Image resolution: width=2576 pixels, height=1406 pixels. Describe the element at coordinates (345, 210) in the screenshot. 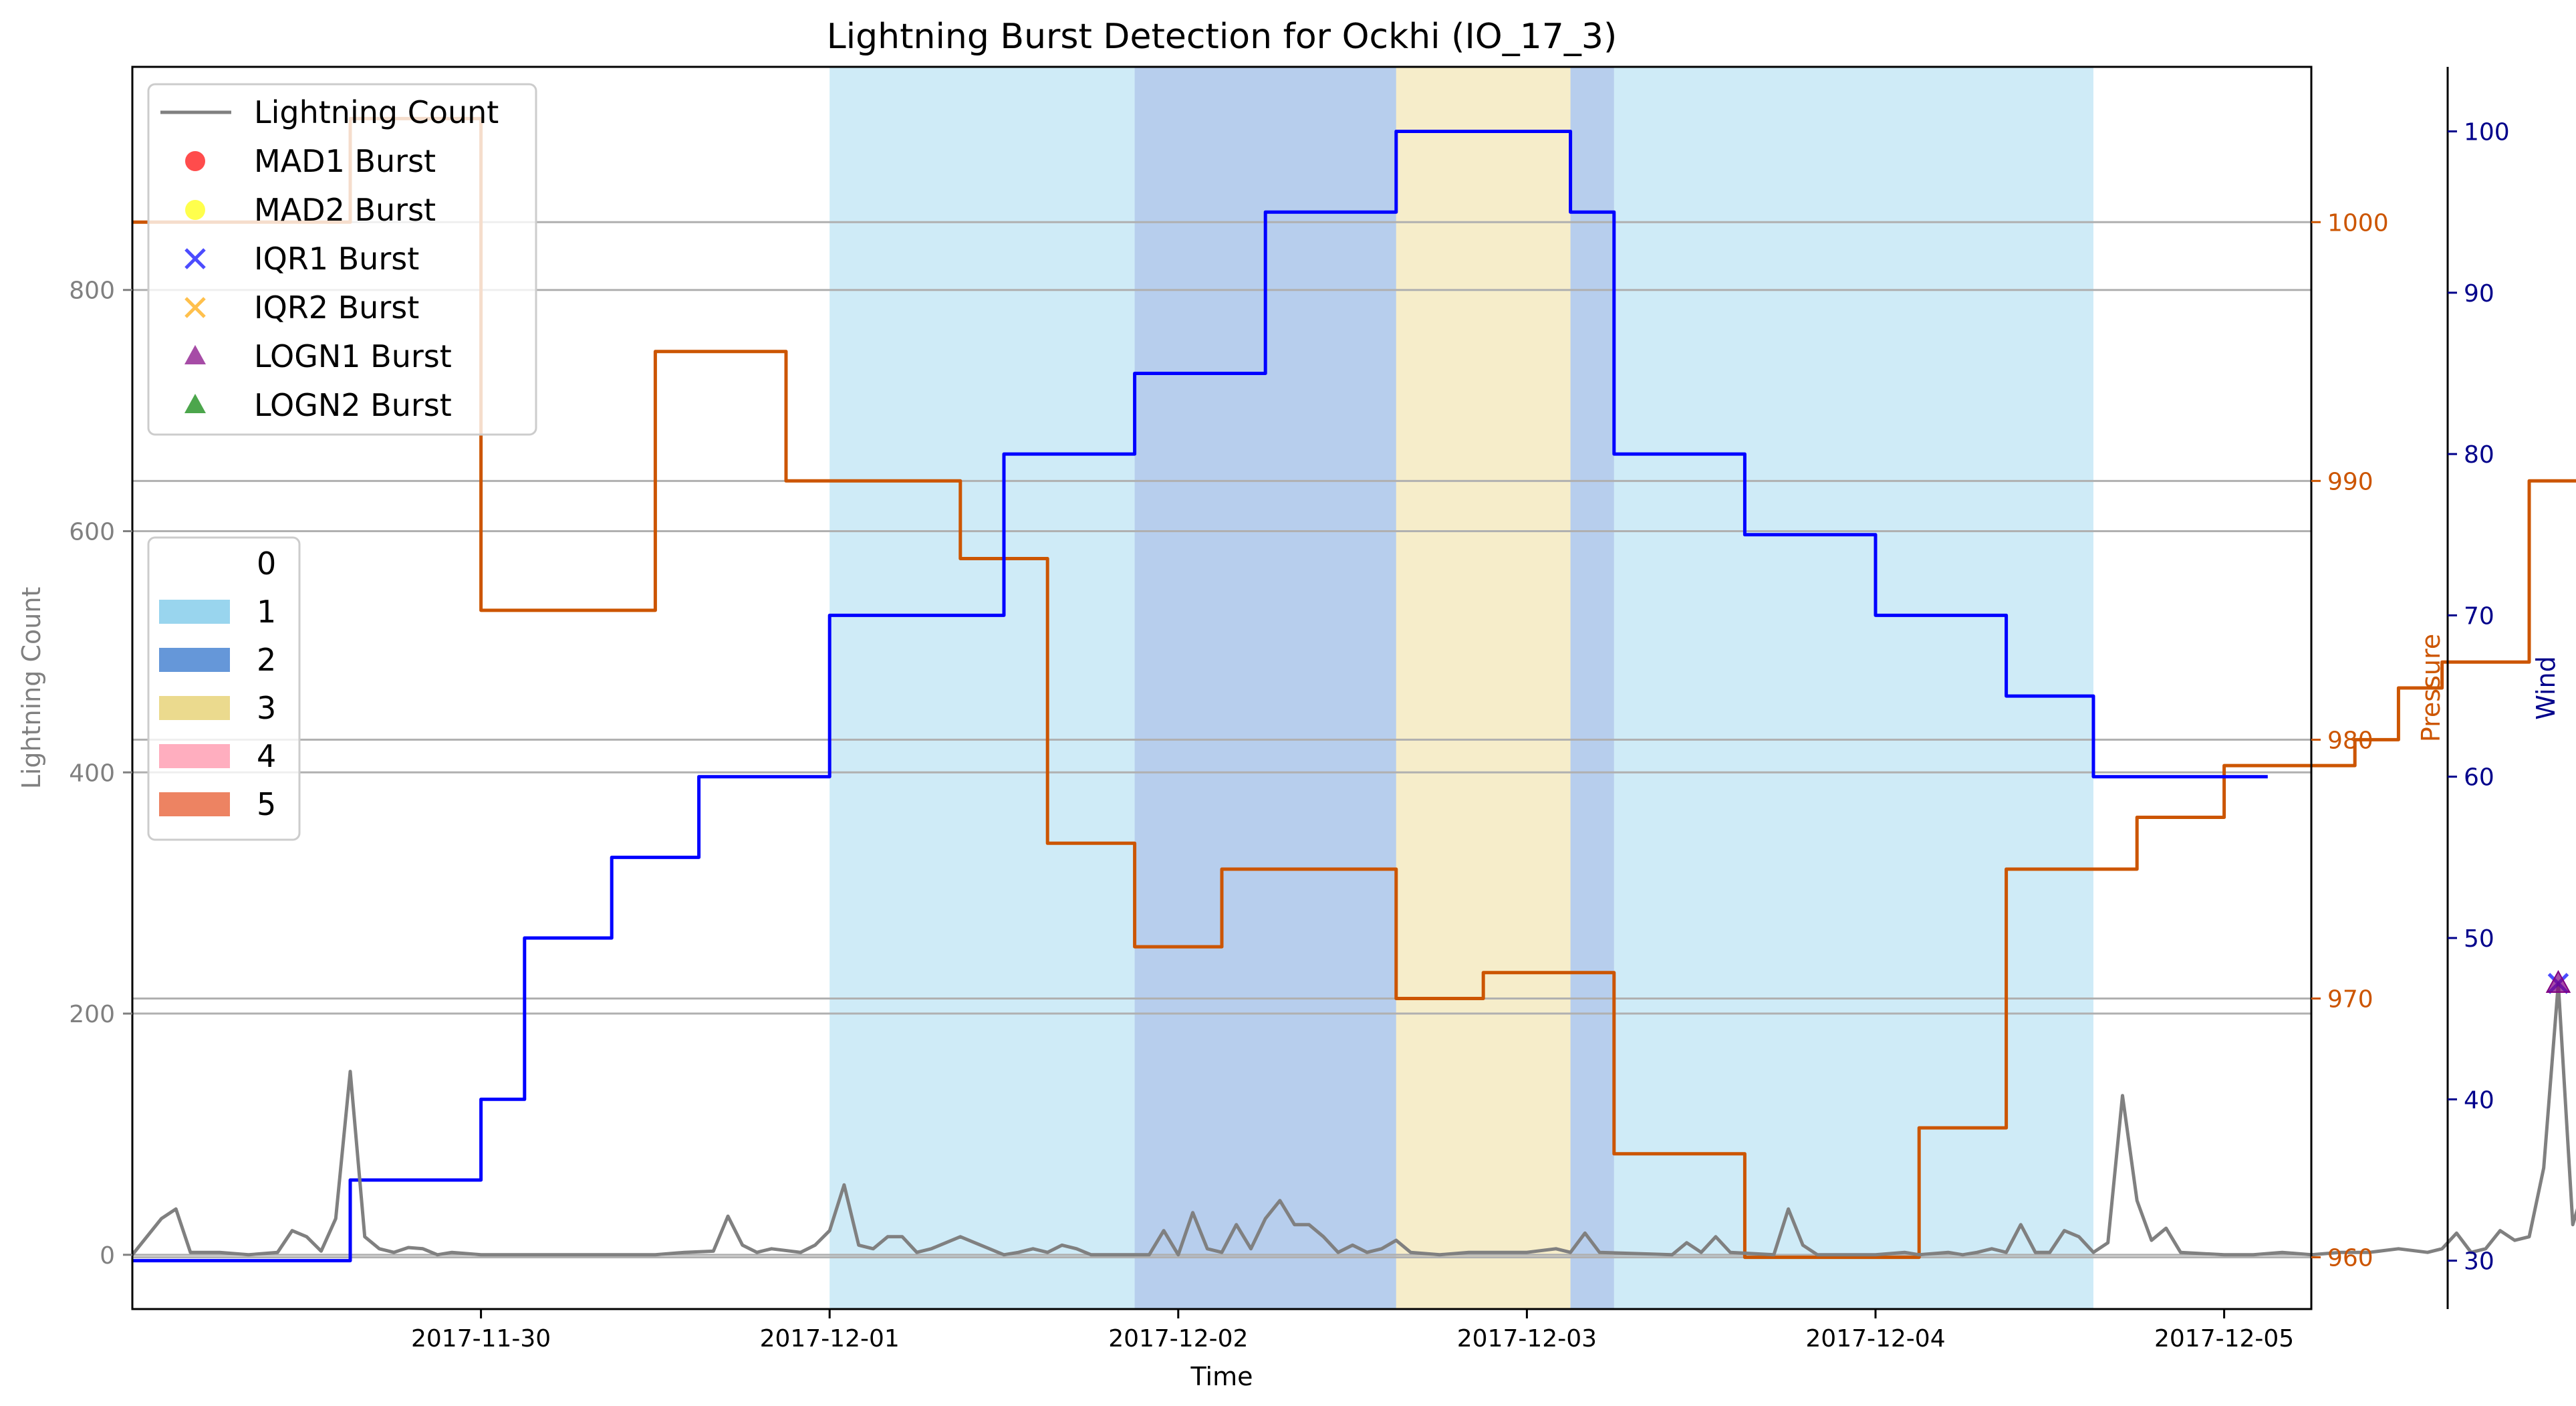

I see `legend-entry-label: MAD2 Burst` at that location.